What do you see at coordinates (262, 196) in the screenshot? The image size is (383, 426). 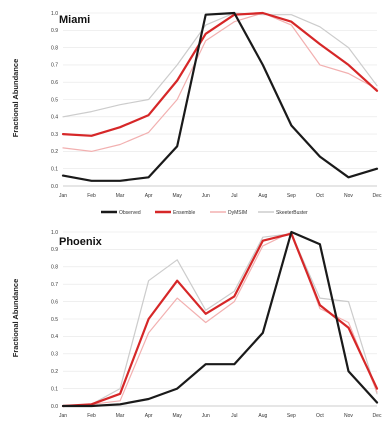 I see `miami-x-tick-label: Aug` at bounding box center [262, 196].